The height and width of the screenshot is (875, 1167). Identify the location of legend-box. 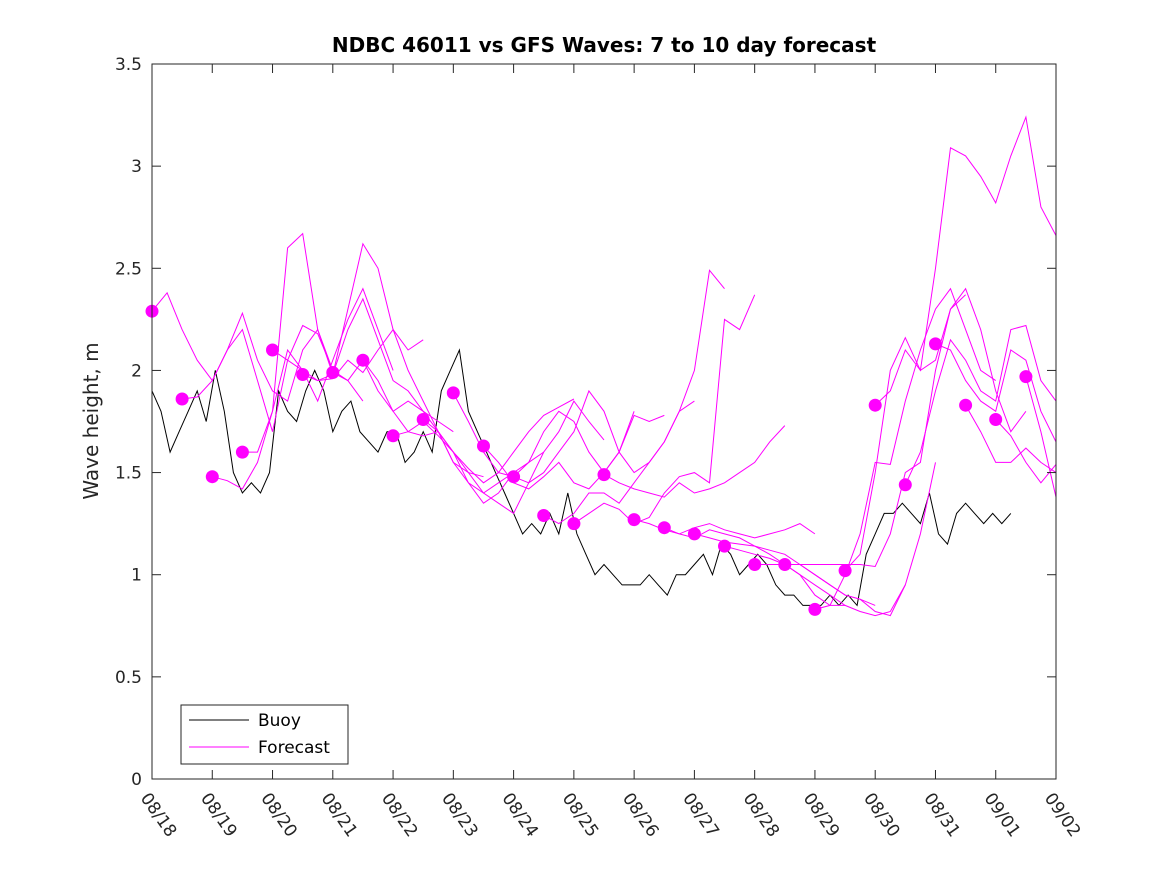
(264, 734).